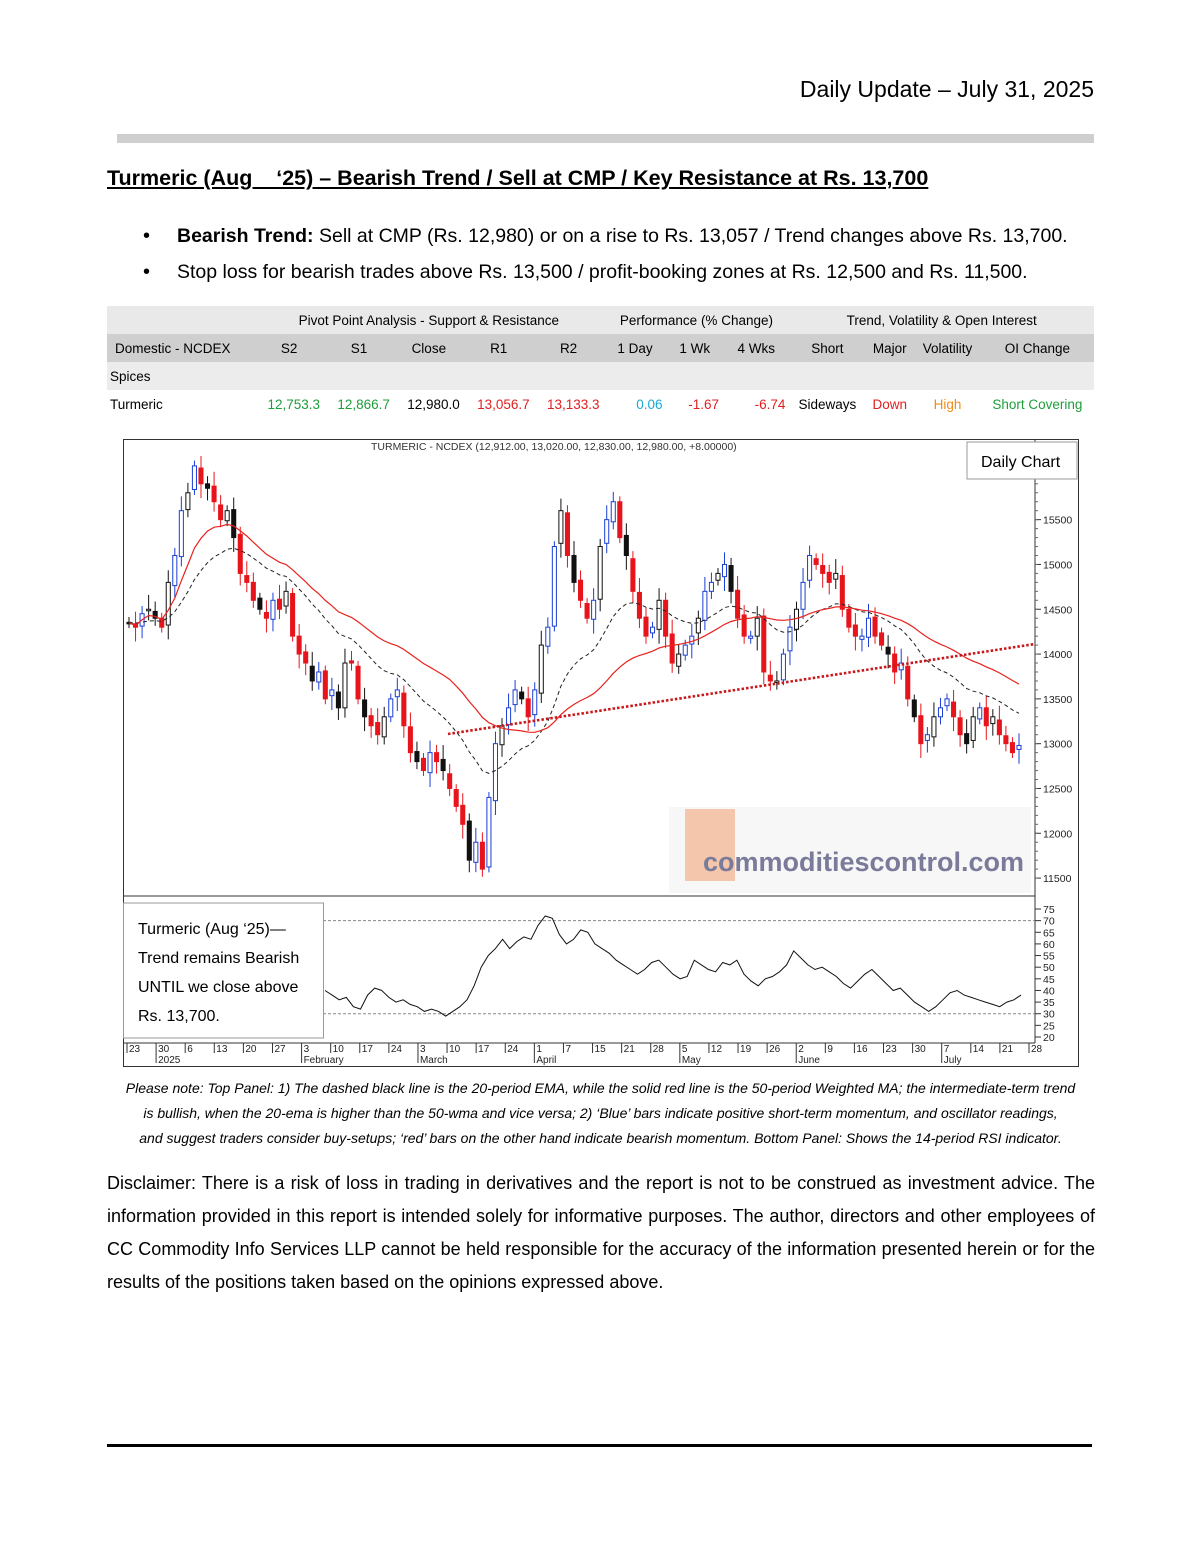  Describe the element at coordinates (434, 1060) in the screenshot. I see `month-label: March` at that location.